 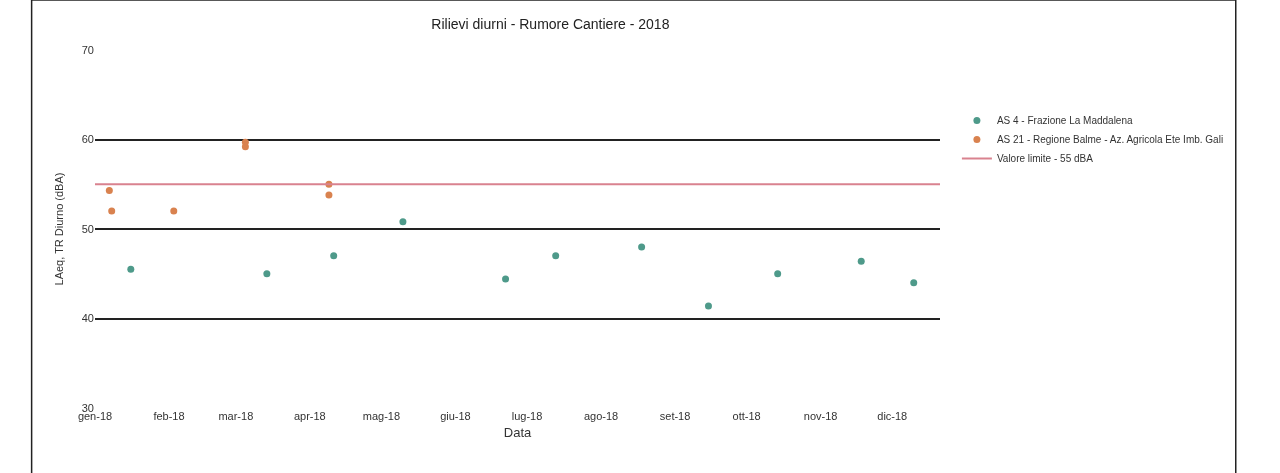 What do you see at coordinates (892, 416) in the screenshot?
I see `x-tick-label: dic-18` at bounding box center [892, 416].